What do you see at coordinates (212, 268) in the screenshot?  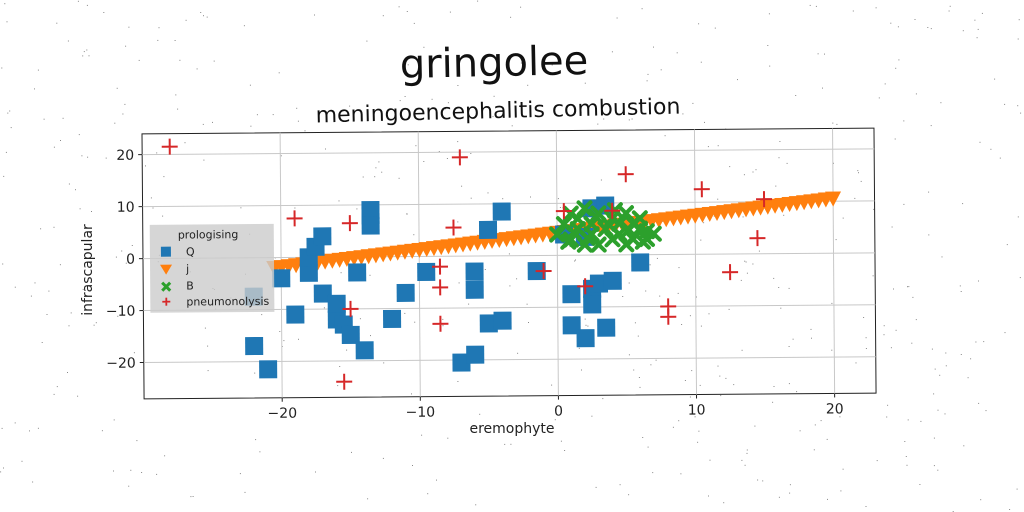 I see `legend: prologising Q j B pneumonolysis` at bounding box center [212, 268].